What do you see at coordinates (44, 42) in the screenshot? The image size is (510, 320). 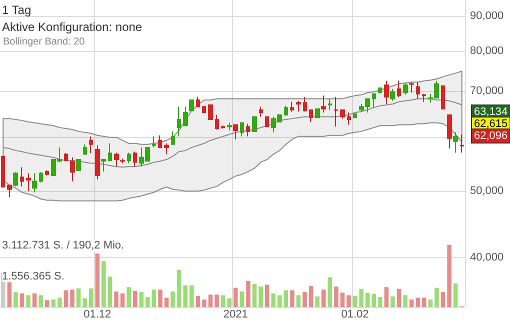 I see `annotation: Bollinger Band: 20` at bounding box center [44, 42].